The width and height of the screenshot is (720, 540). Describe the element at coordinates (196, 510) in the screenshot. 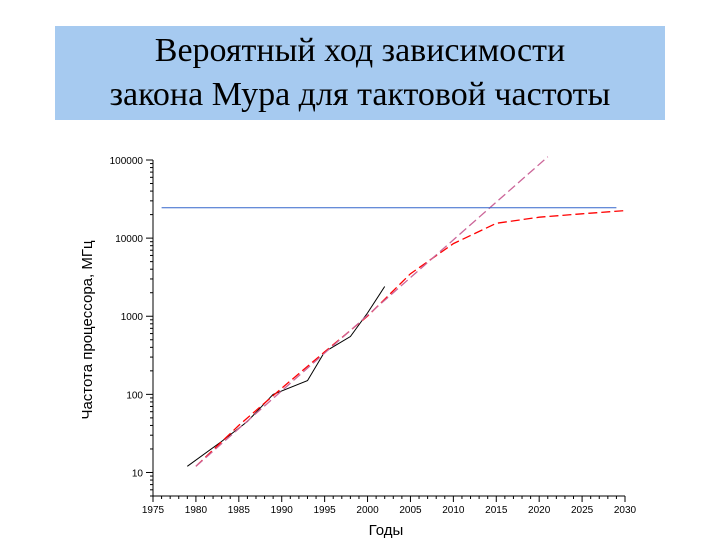

I see `x-tick-label: 1980` at that location.